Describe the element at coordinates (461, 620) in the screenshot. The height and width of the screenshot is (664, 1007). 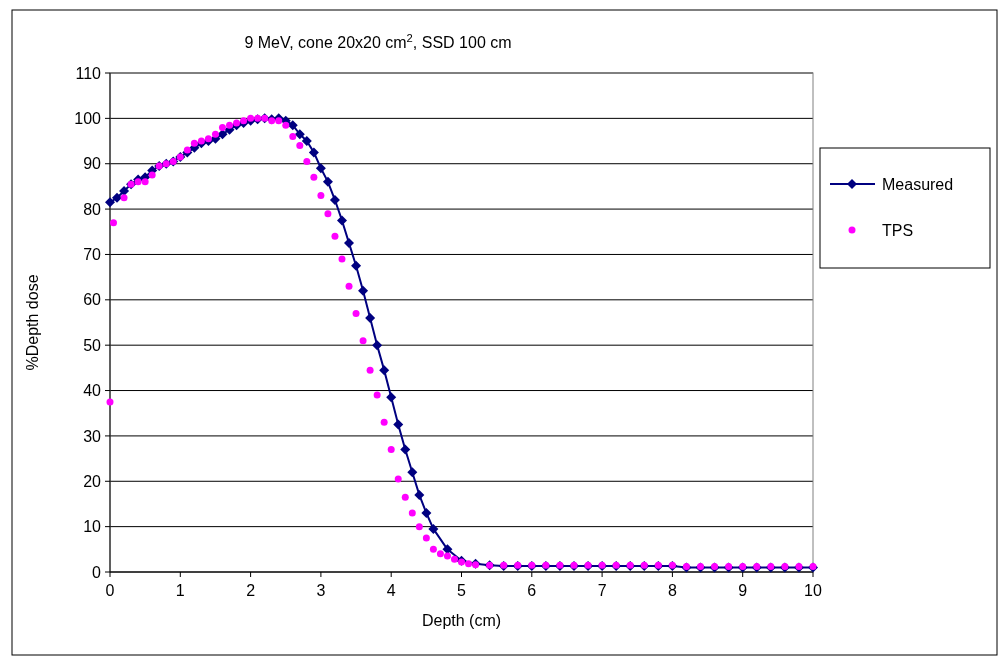
I see `x-axis-title: Depth (cm)` at that location.